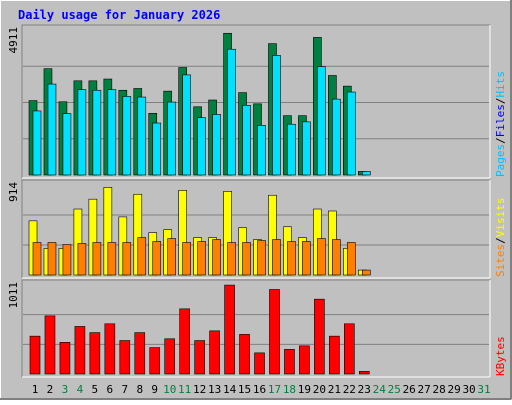 This screenshot has height=405, width=512. Describe the element at coordinates (199, 329) in the screenshot. I see `bars-kbytes` at that location.